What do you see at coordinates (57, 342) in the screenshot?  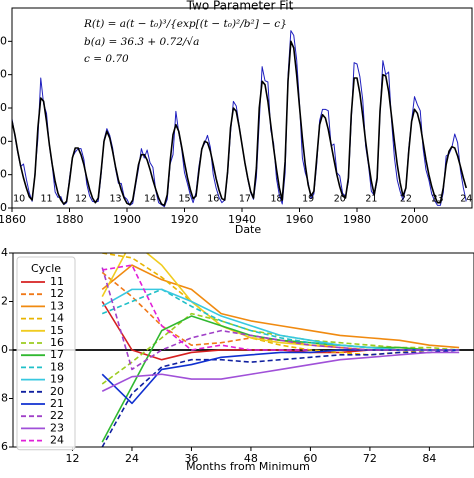 I see `legend-label: 16` at bounding box center [57, 342].